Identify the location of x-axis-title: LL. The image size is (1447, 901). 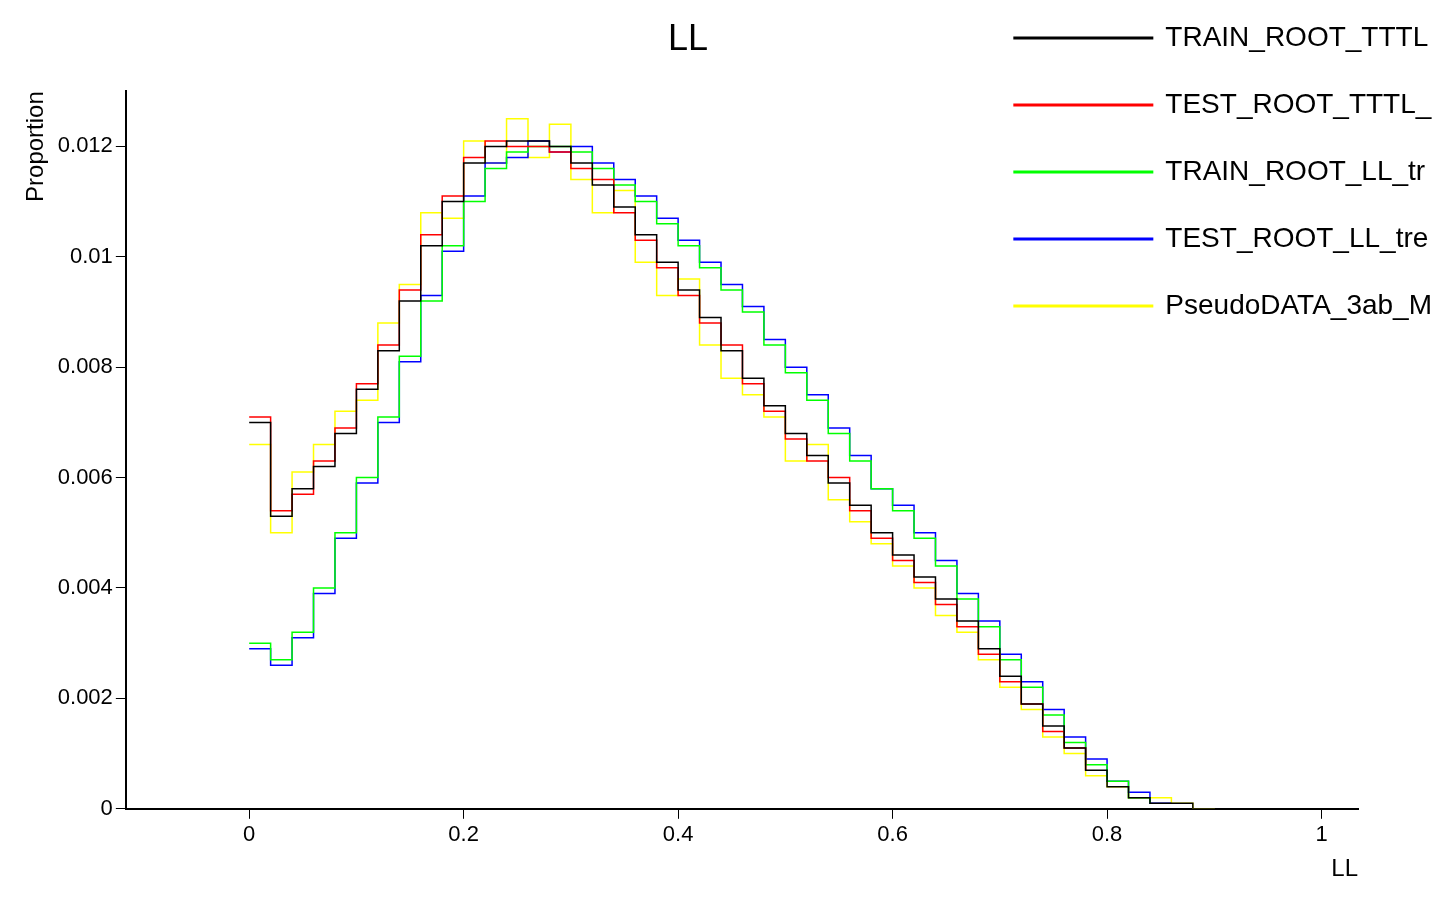
(1344, 868).